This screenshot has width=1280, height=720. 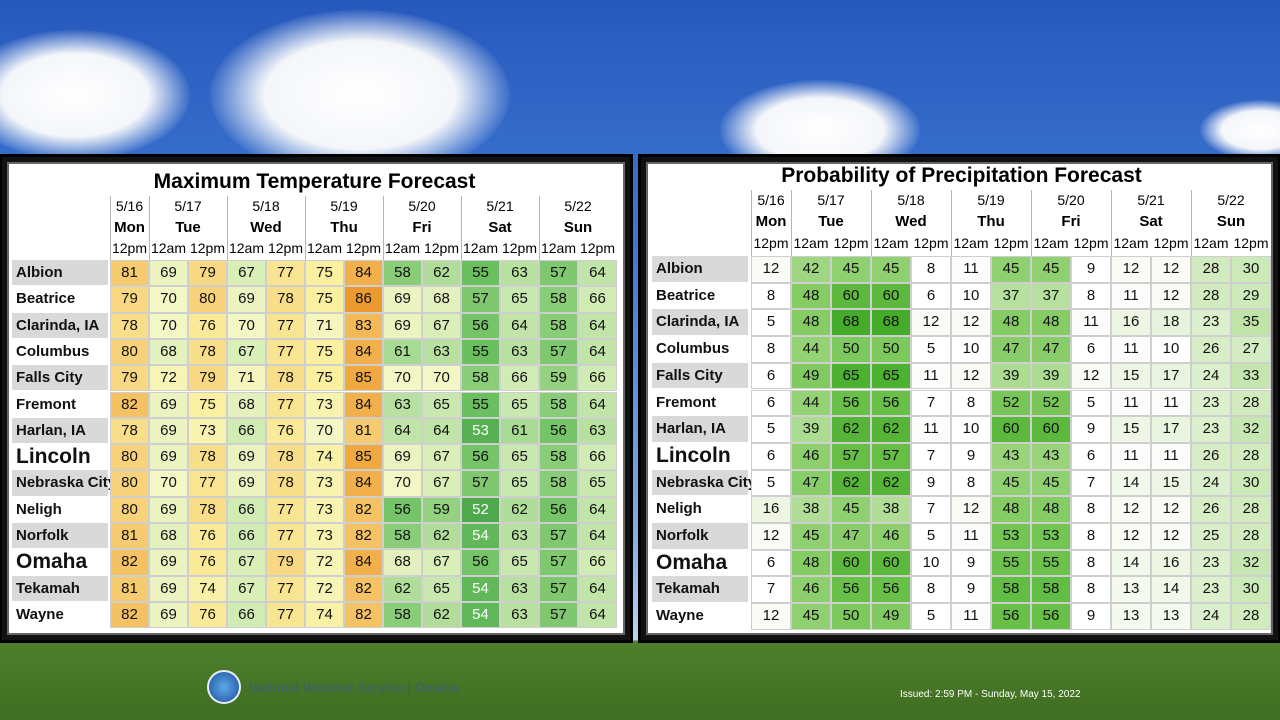 I want to click on header-day: Sat, so click(x=500, y=227).